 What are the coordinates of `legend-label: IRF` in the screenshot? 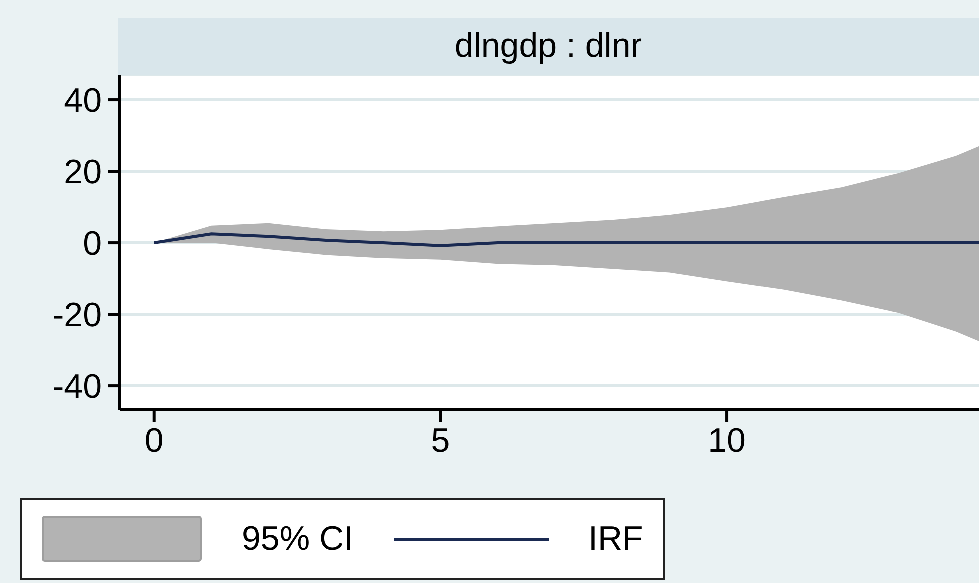 It's located at (616, 539).